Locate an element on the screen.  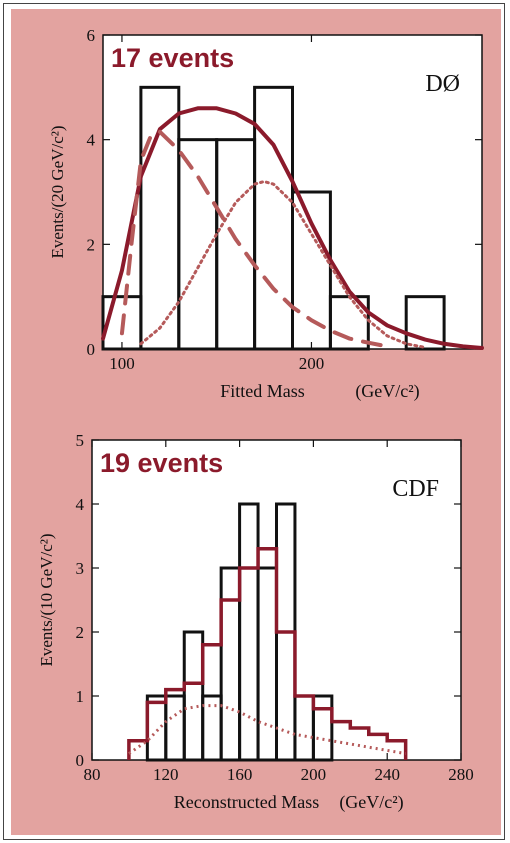
y-axis-title: Events/(20 GeV/c²) is located at coordinates (57, 191).